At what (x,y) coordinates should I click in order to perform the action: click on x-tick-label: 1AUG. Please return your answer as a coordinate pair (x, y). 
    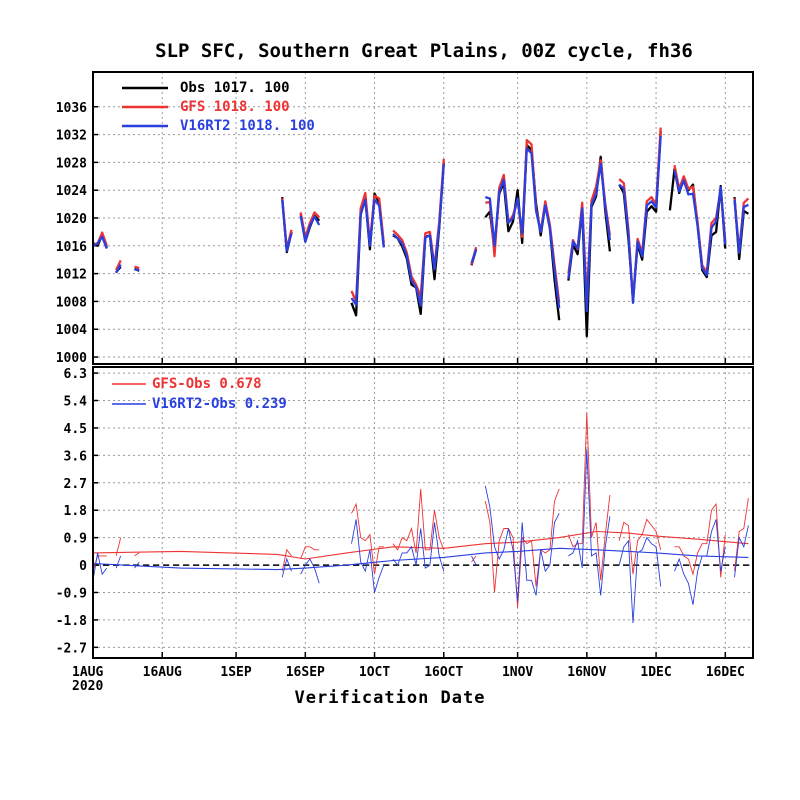
    Looking at the image, I should click on (87, 672).